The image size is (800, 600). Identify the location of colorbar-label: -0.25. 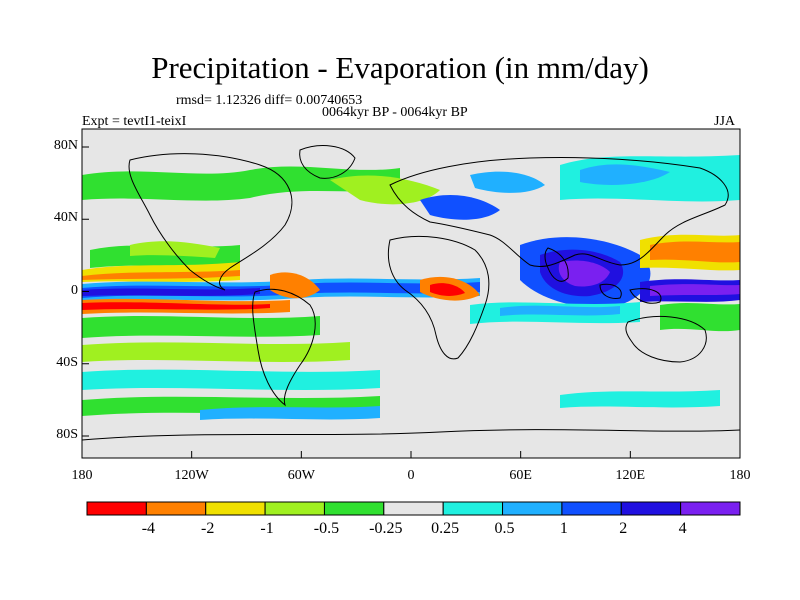
(386, 528).